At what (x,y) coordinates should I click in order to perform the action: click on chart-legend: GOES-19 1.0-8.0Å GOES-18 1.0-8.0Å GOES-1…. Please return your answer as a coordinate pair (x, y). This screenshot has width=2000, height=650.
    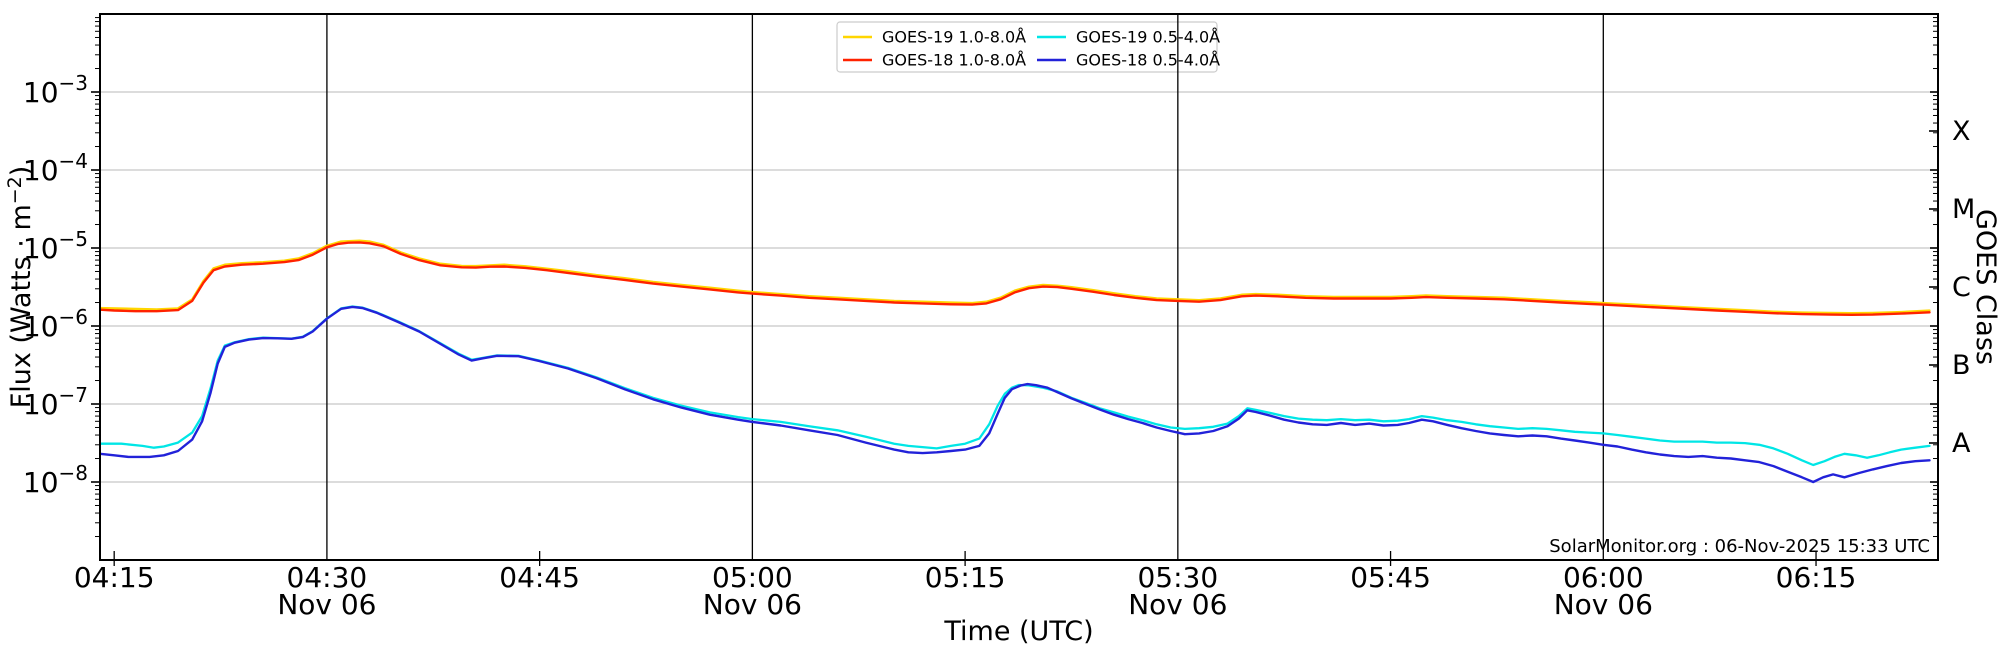
    Looking at the image, I should click on (1028, 47).